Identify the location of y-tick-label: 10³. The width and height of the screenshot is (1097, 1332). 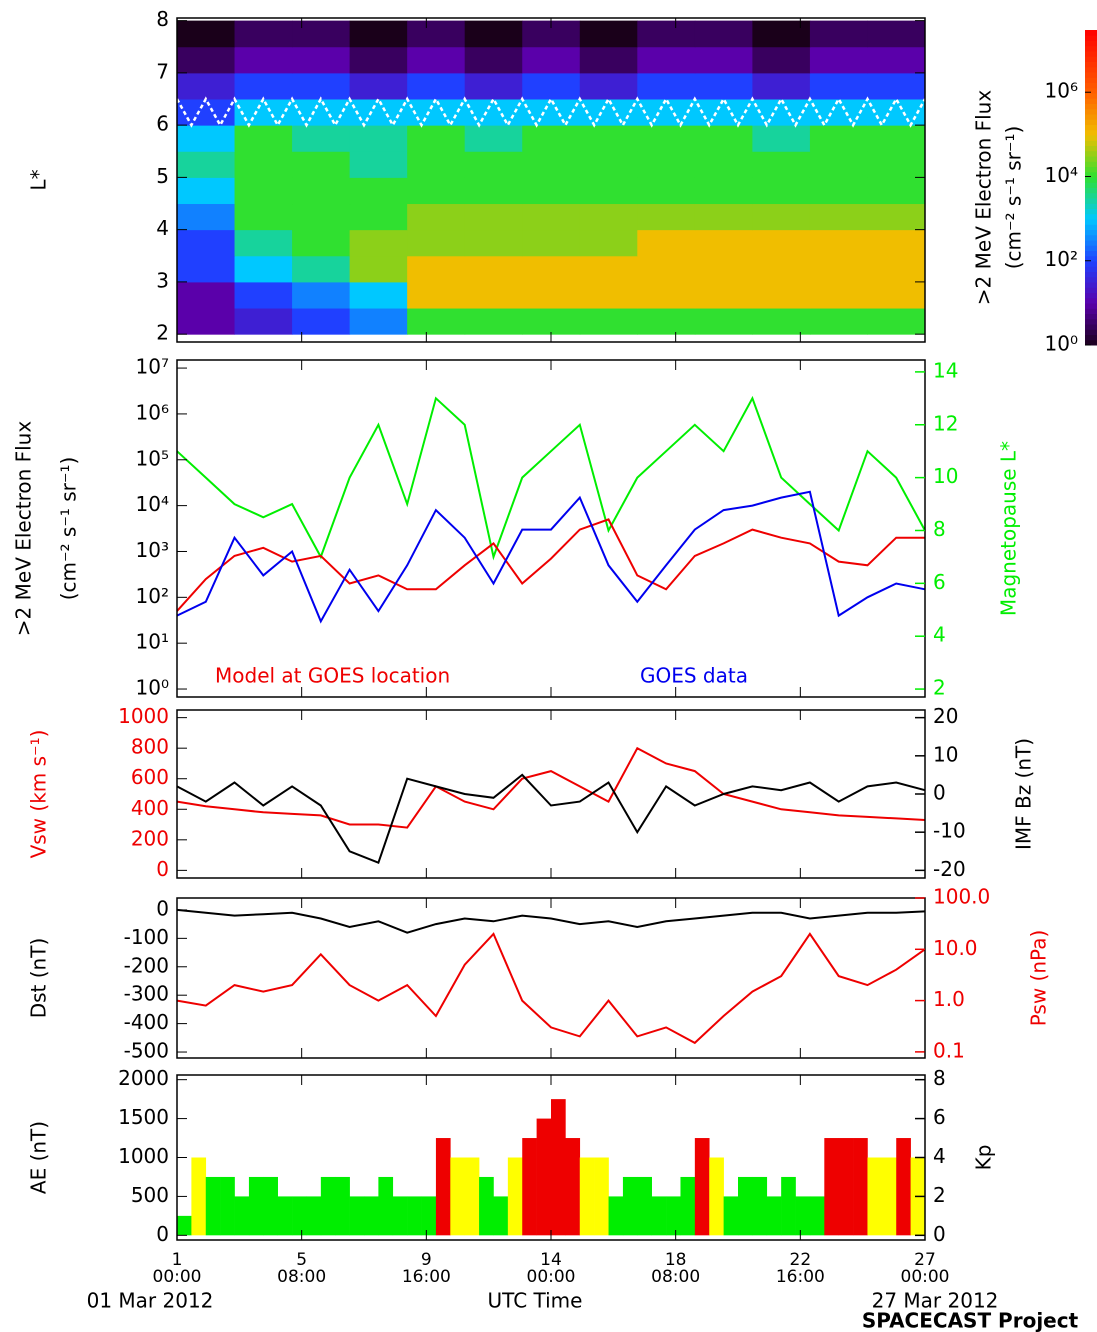
(152, 550).